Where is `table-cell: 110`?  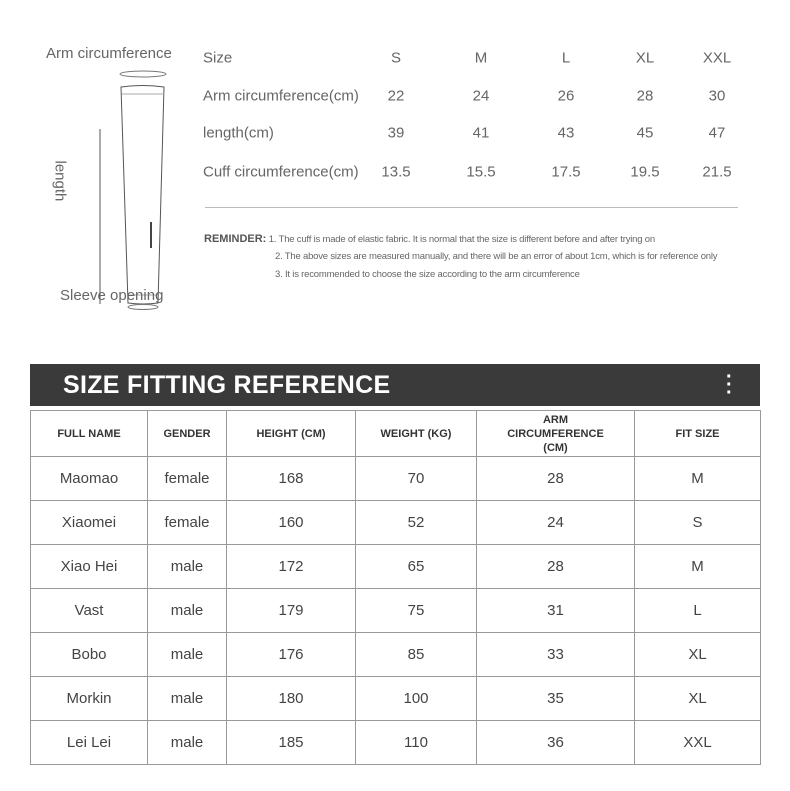
table-cell: 110 is located at coordinates (416, 742).